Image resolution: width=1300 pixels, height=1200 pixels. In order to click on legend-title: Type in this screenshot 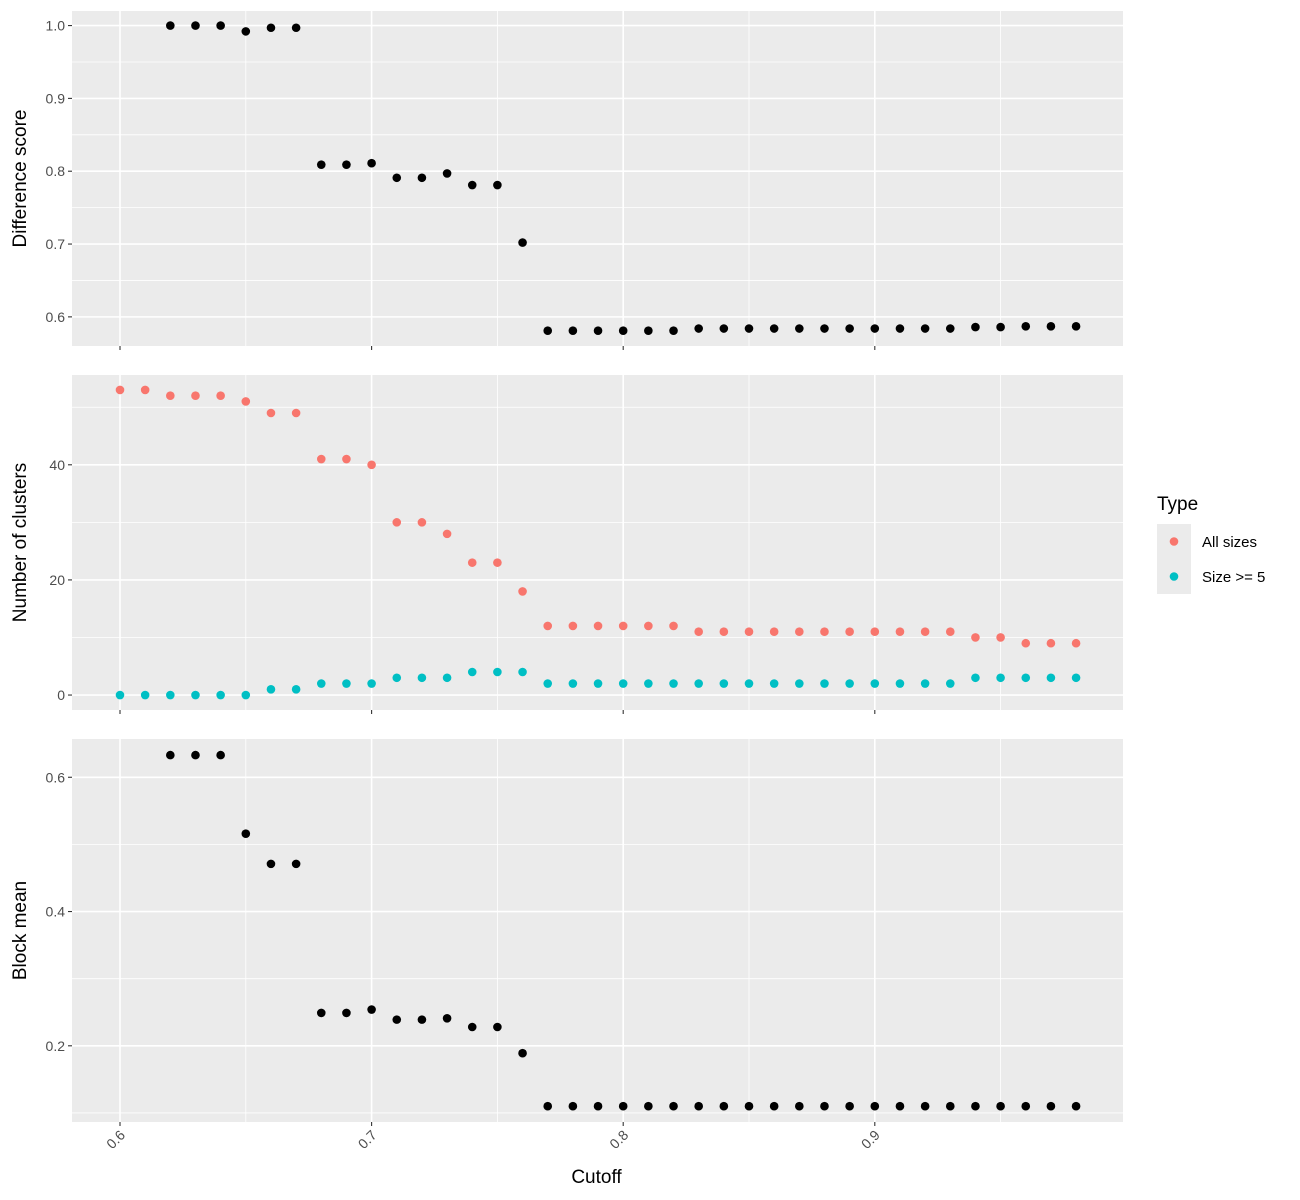, I will do `click(1177, 504)`.